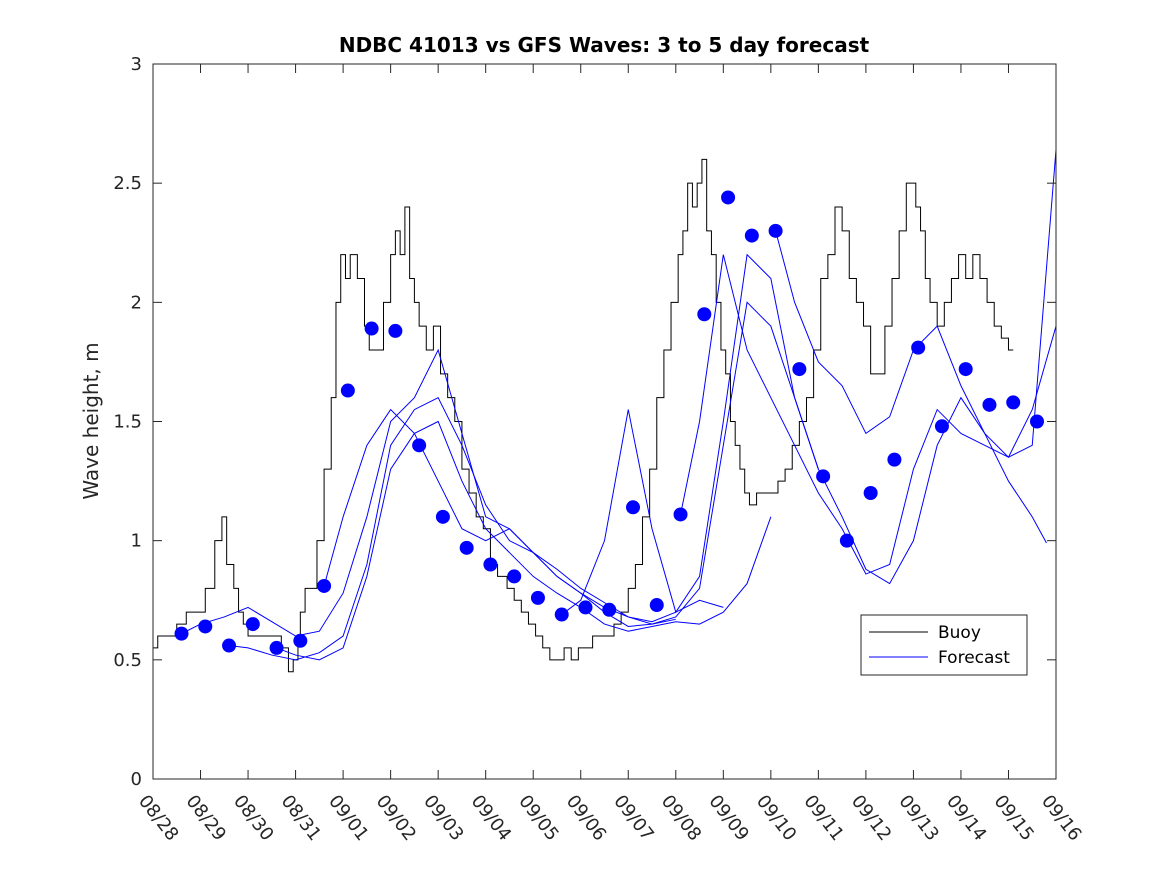 Image resolution: width=1167 pixels, height=875 pixels. Describe the element at coordinates (136, 541) in the screenshot. I see `y-tick-label: 1` at that location.